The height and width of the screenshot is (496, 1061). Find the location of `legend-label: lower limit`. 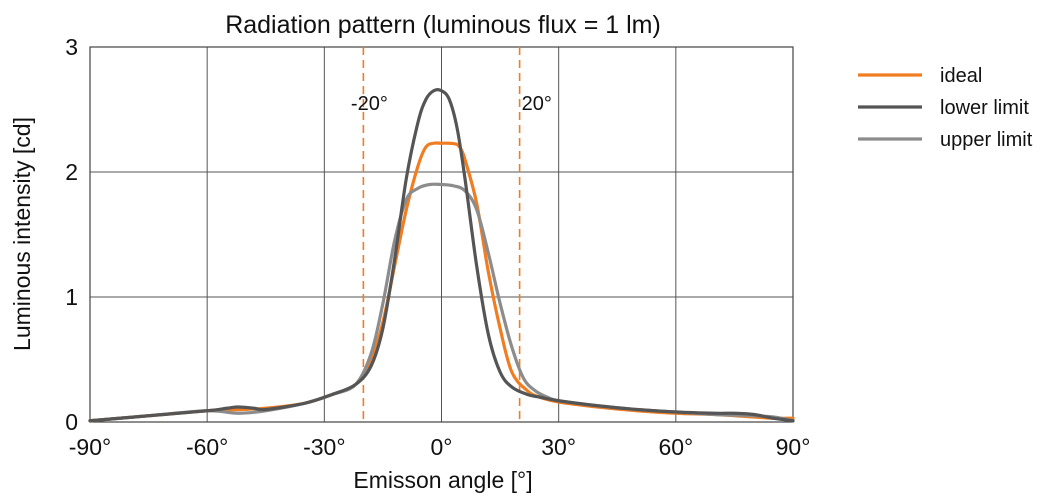

legend-label: lower limit is located at coordinates (984, 108).